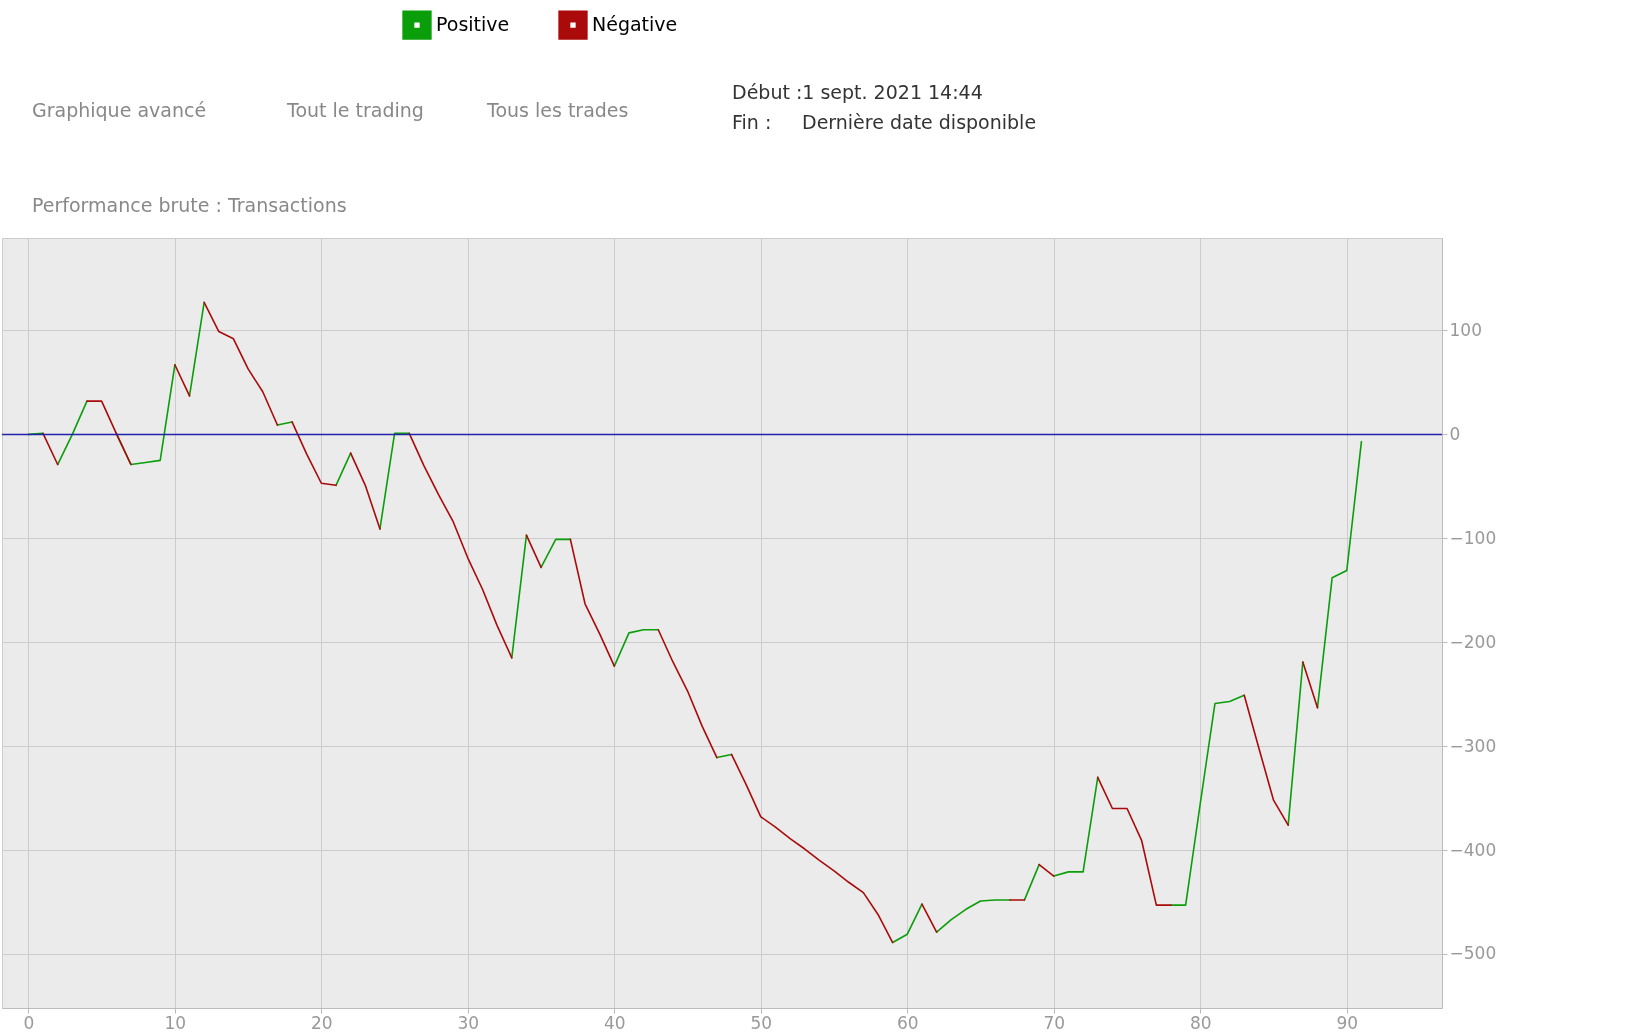 This screenshot has width=1628, height=1036. What do you see at coordinates (473, 24) in the screenshot?
I see `legend-label: Positive` at bounding box center [473, 24].